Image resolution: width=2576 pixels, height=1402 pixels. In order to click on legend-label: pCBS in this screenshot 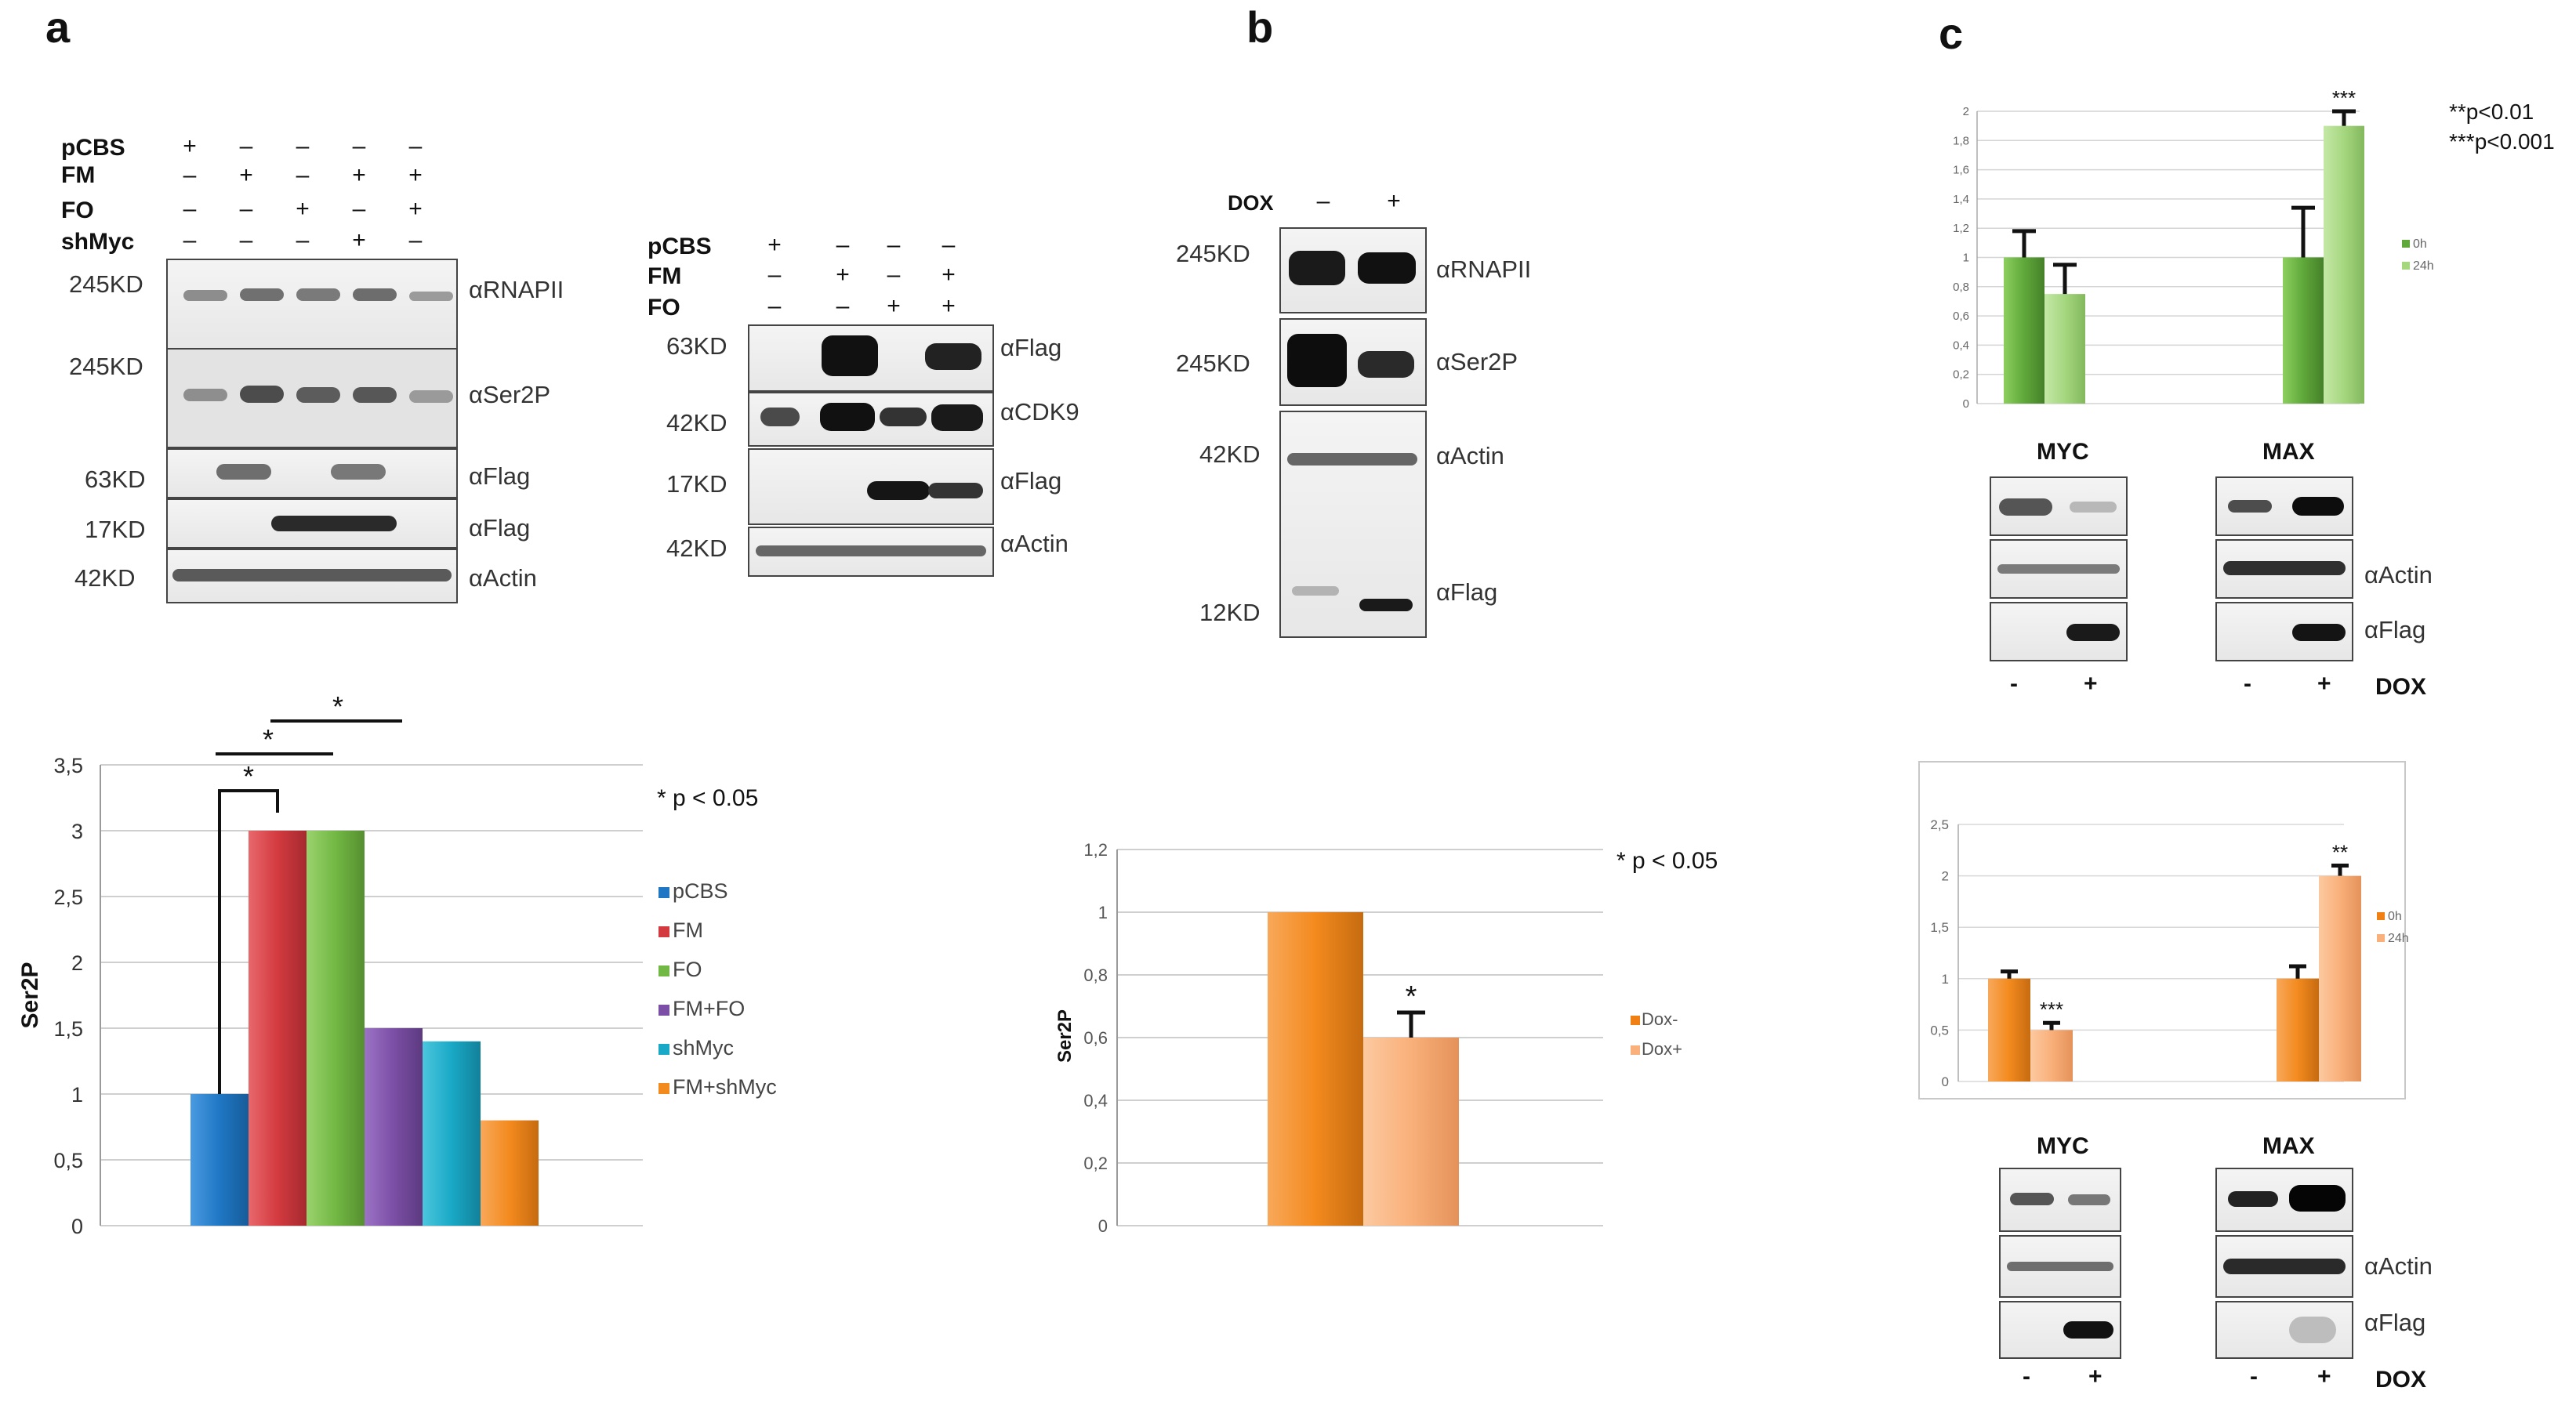, I will do `click(701, 891)`.